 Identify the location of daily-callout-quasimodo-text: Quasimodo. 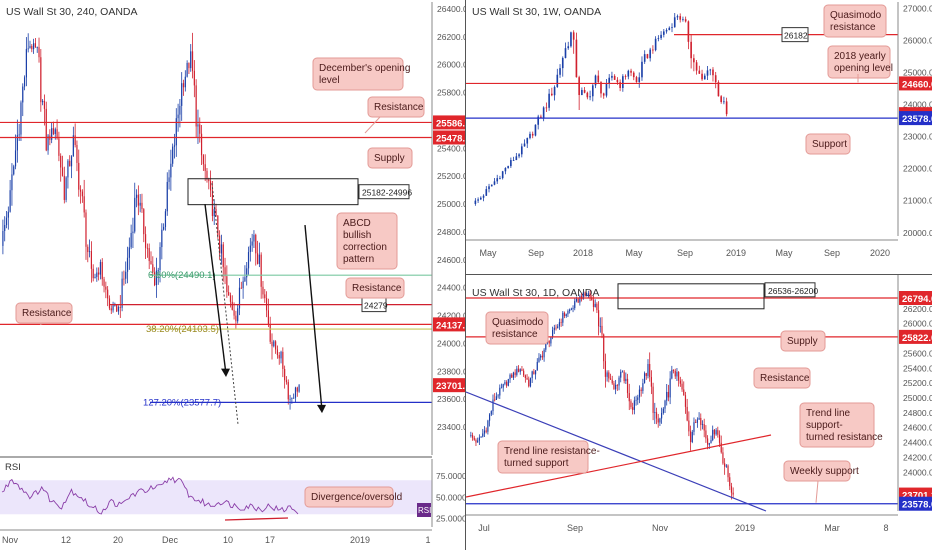
(518, 322).